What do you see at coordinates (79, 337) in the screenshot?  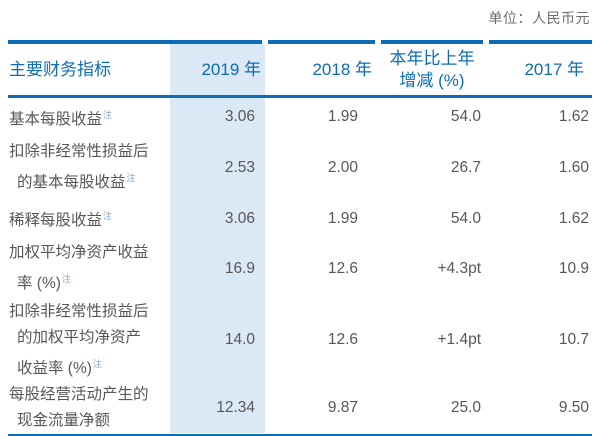 I see `label-text-line: 的加权平均净资产` at bounding box center [79, 337].